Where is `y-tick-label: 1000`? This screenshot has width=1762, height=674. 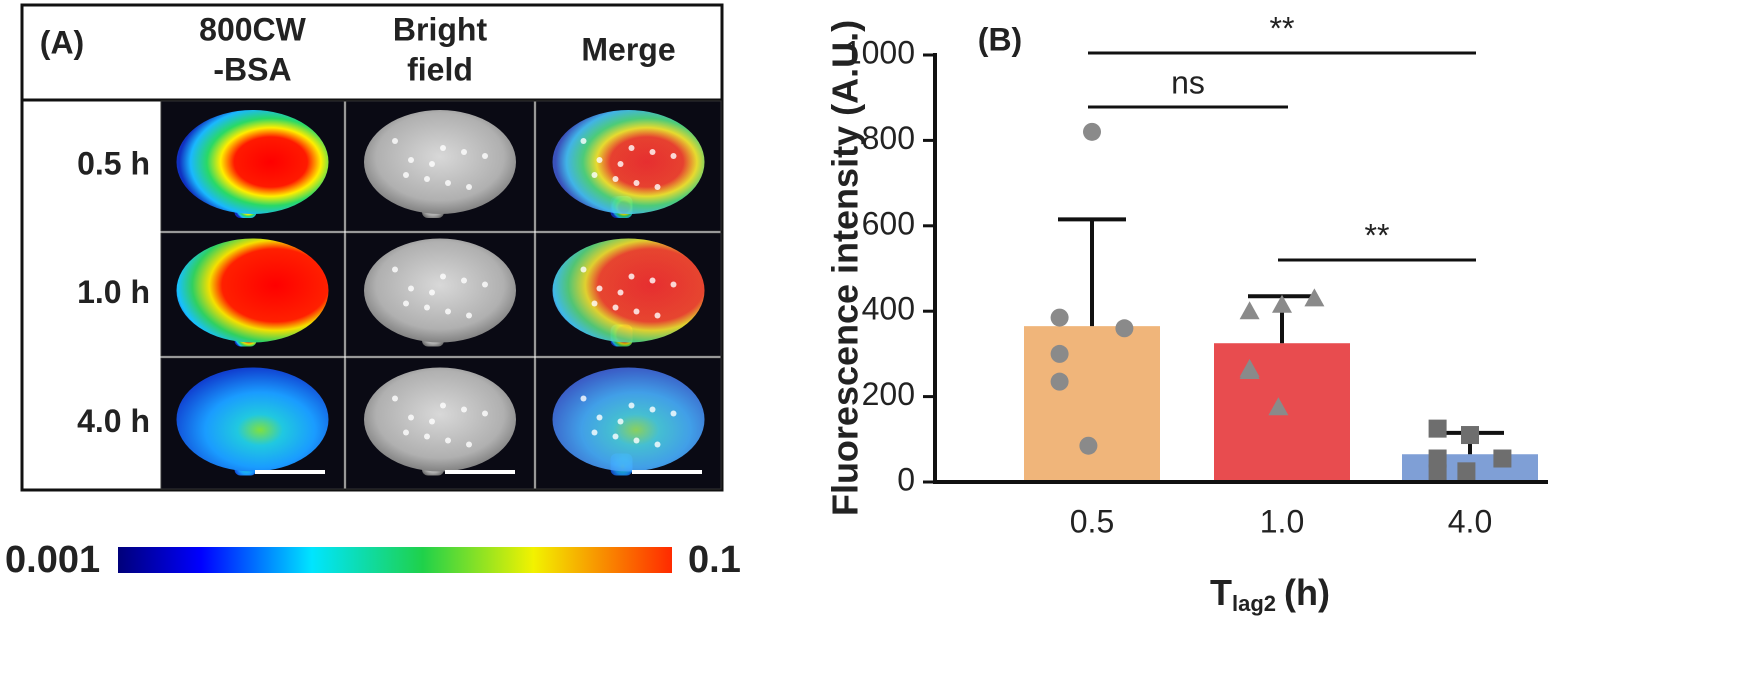
y-tick-label: 1000 is located at coordinates (879, 52).